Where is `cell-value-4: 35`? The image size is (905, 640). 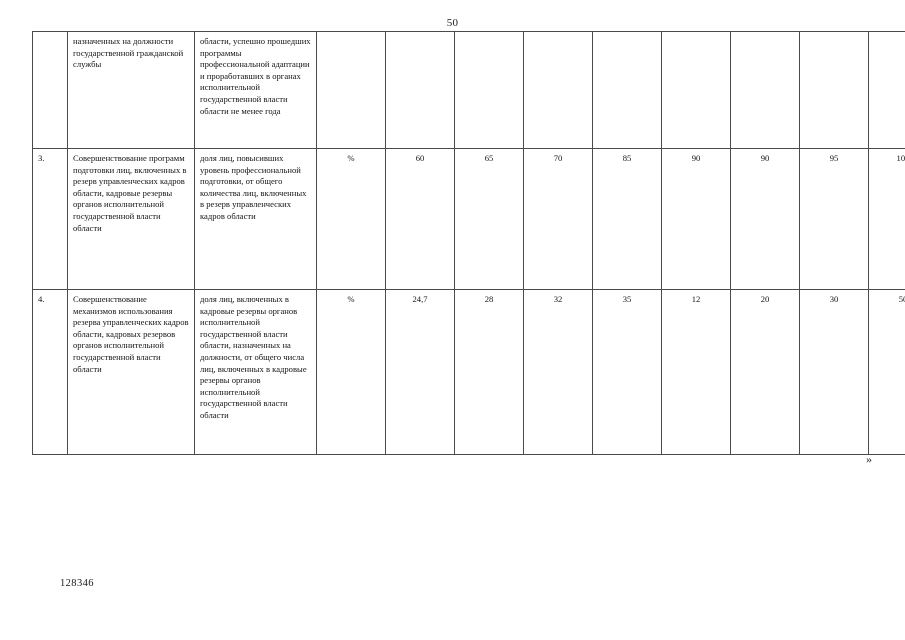
cell-value-4: 35 is located at coordinates (627, 372).